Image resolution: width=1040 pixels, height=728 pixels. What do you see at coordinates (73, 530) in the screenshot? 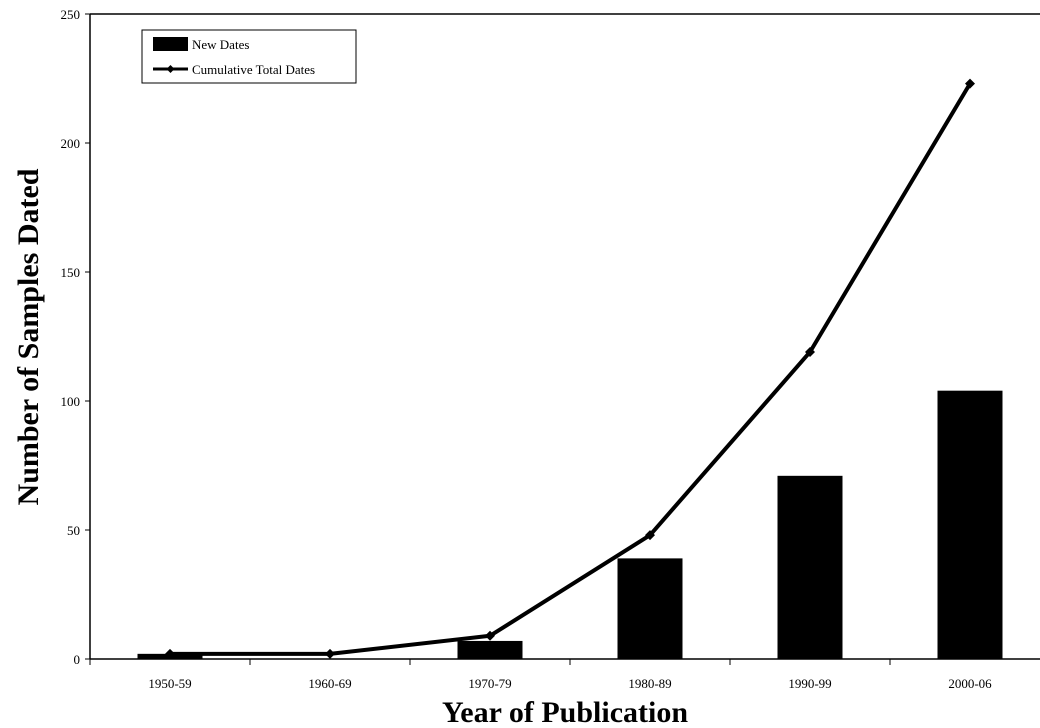
I see `y-tick-label: 50` at bounding box center [73, 530].